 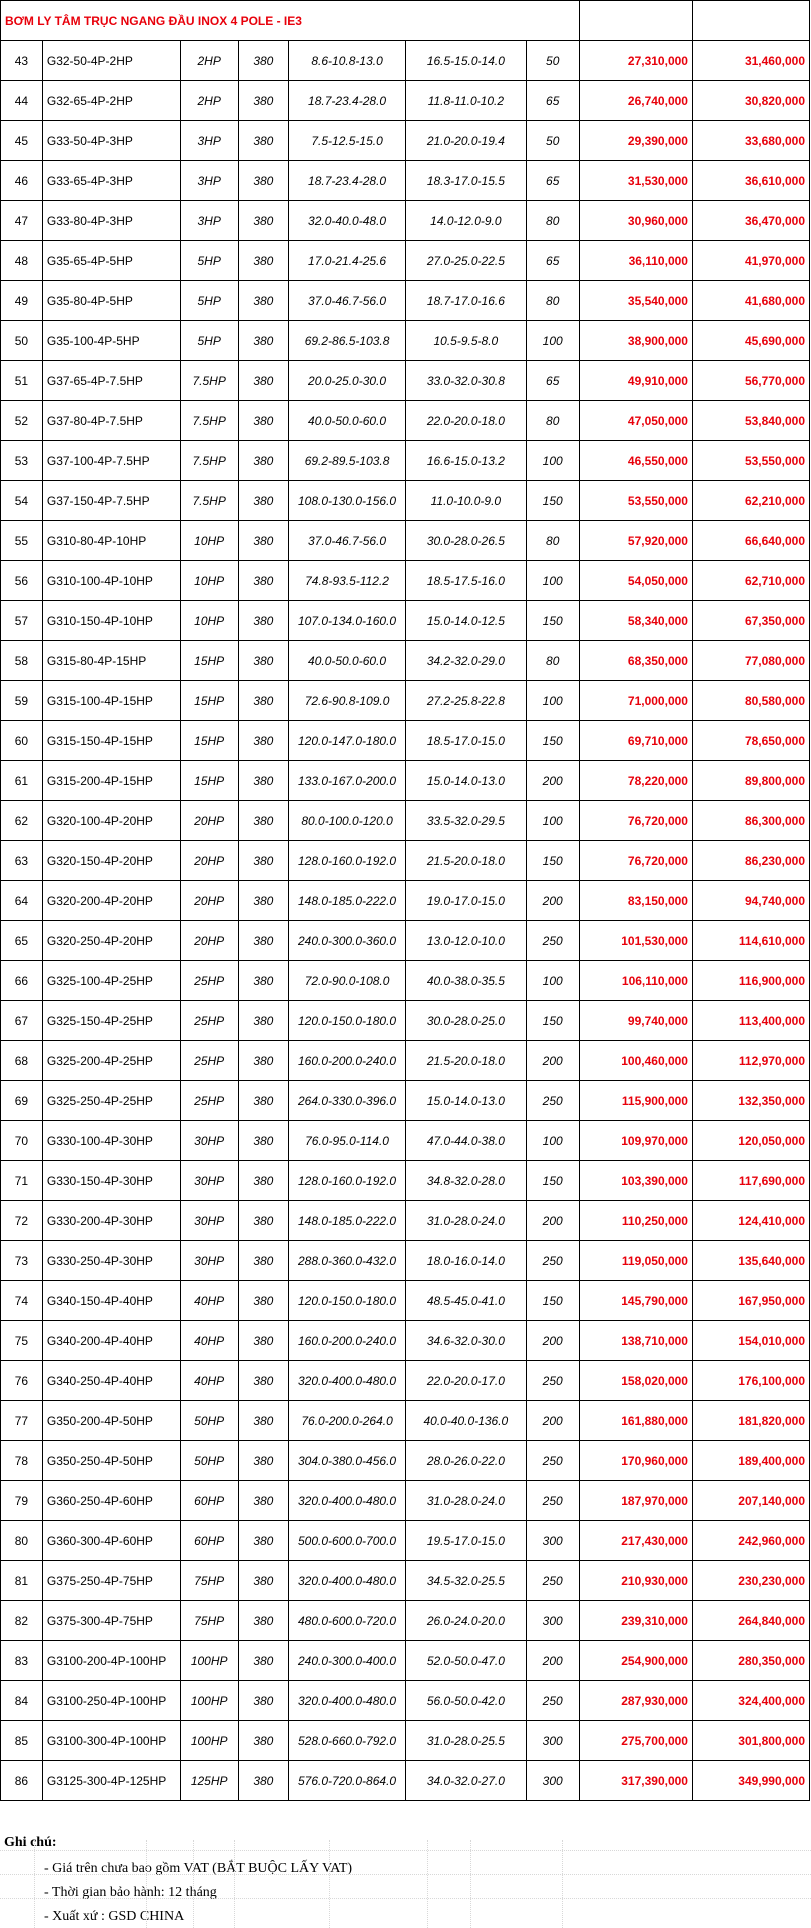 I want to click on price-vat-cell: 62,210,000, so click(x=751, y=500).